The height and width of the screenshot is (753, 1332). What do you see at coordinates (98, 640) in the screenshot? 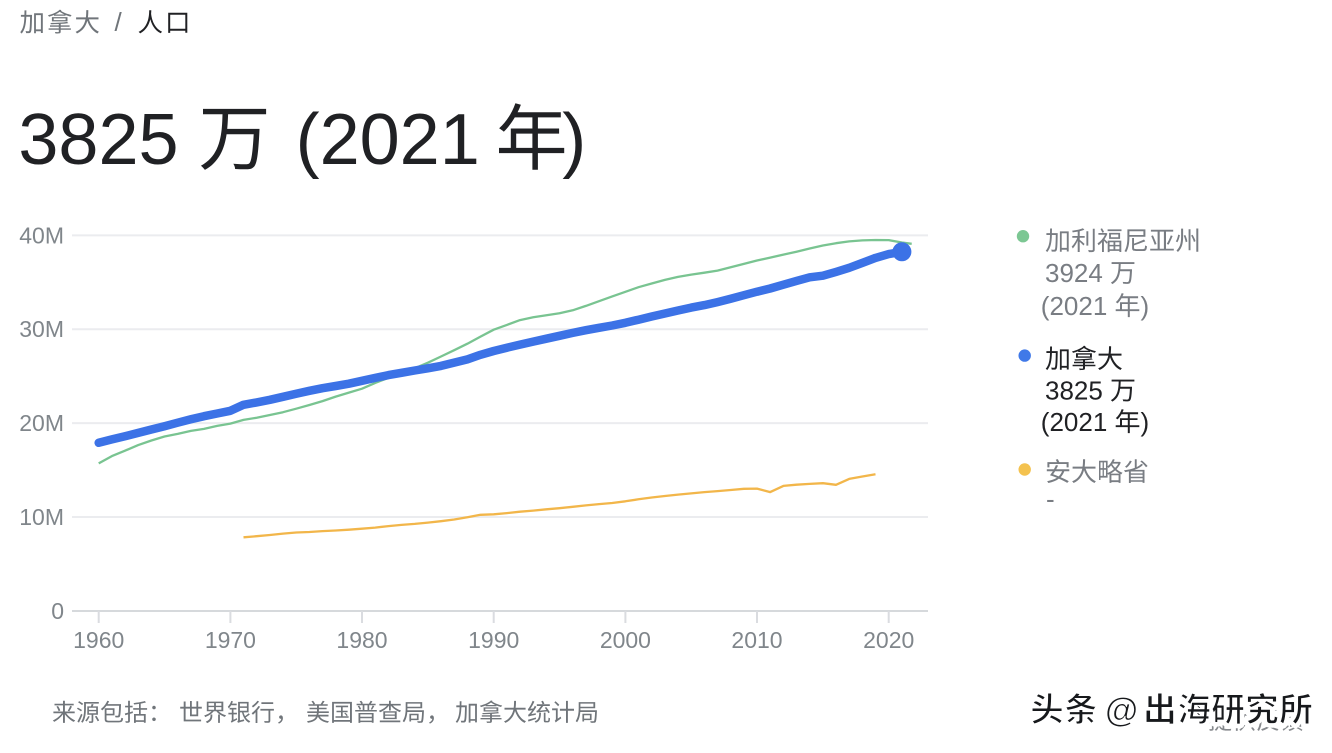
I see `svg-text: 1960` at bounding box center [98, 640].